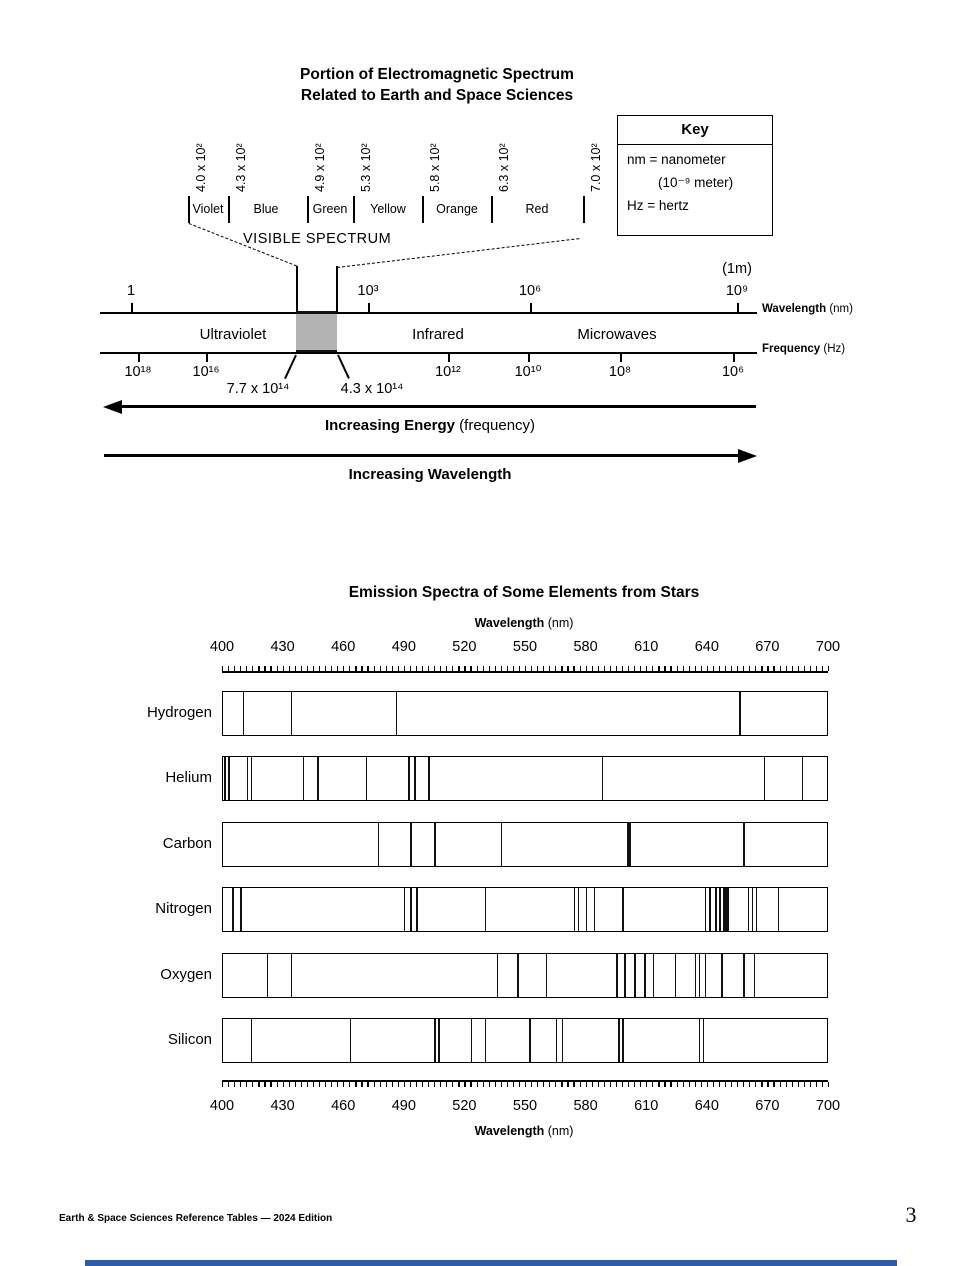 The width and height of the screenshot is (979, 1266). What do you see at coordinates (343, 647) in the screenshot?
I see `emission-axis-number: 460` at bounding box center [343, 647].